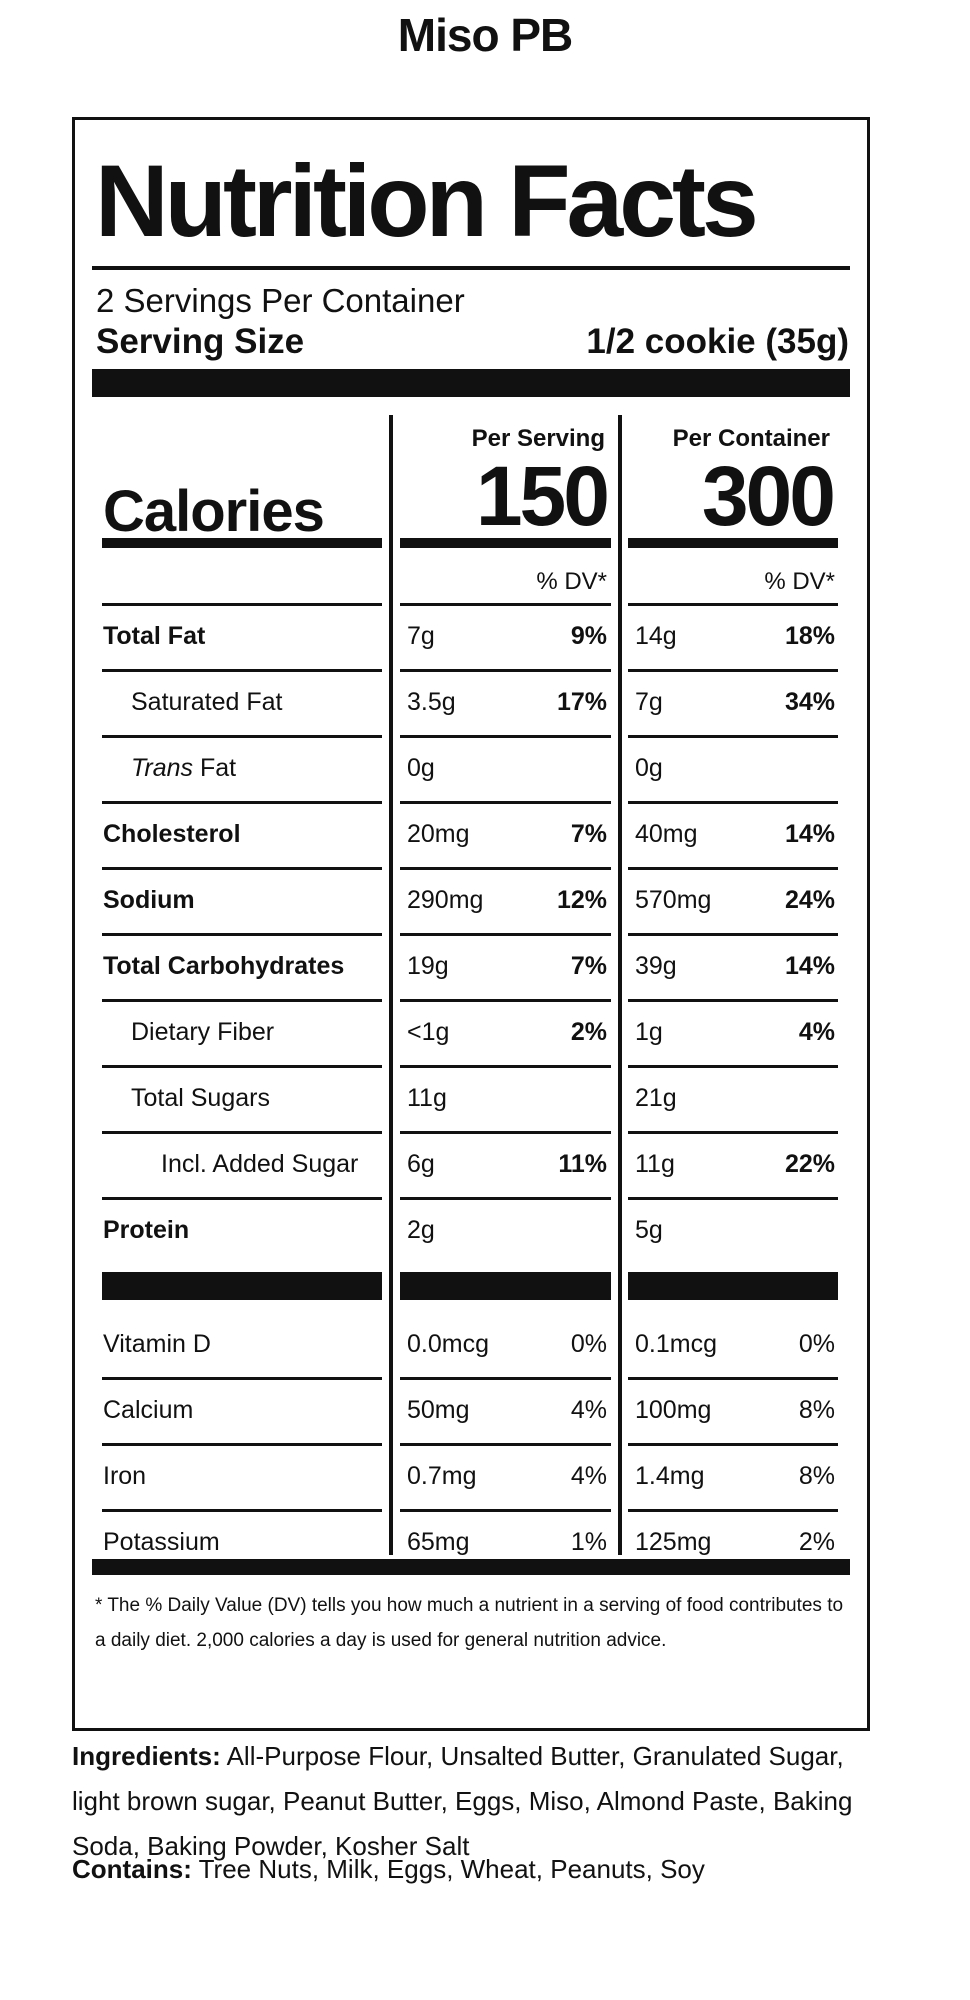 The height and width of the screenshot is (2000, 970). I want to click on nutrition-facts-heading: Nutrition Facts, so click(427, 201).